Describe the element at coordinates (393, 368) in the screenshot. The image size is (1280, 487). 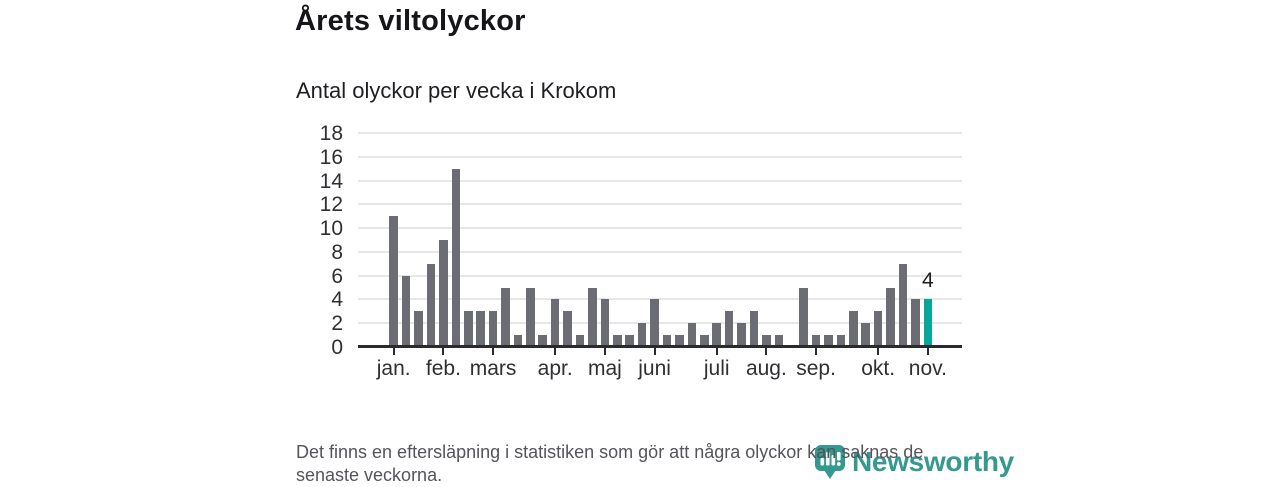
I see `x-axis-month-label: jan.` at that location.